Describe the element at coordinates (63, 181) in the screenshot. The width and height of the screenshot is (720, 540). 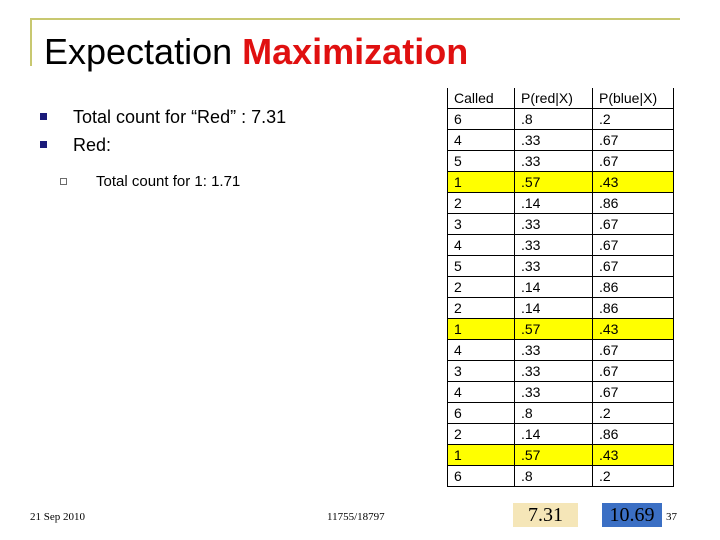
I see `hollow-square-bullet-icon` at that location.